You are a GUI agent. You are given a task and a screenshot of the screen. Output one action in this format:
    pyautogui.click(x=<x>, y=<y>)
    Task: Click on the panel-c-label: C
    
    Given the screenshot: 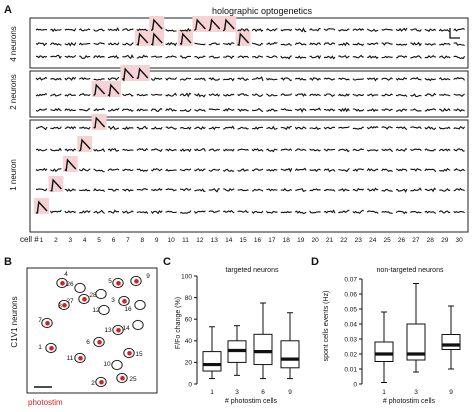 What is the action you would take?
    pyautogui.click(x=167, y=262)
    